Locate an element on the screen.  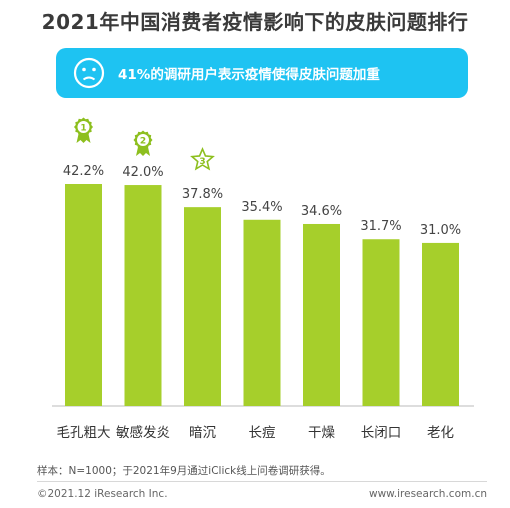
value-label-4: 35.4% is located at coordinates (261, 207).